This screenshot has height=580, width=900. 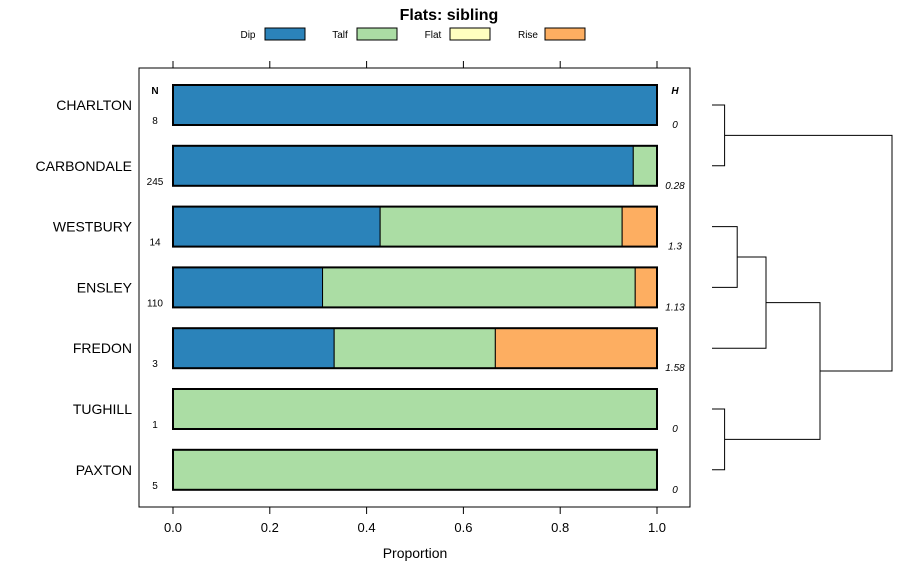 I want to click on n-value: 14, so click(x=155, y=243).